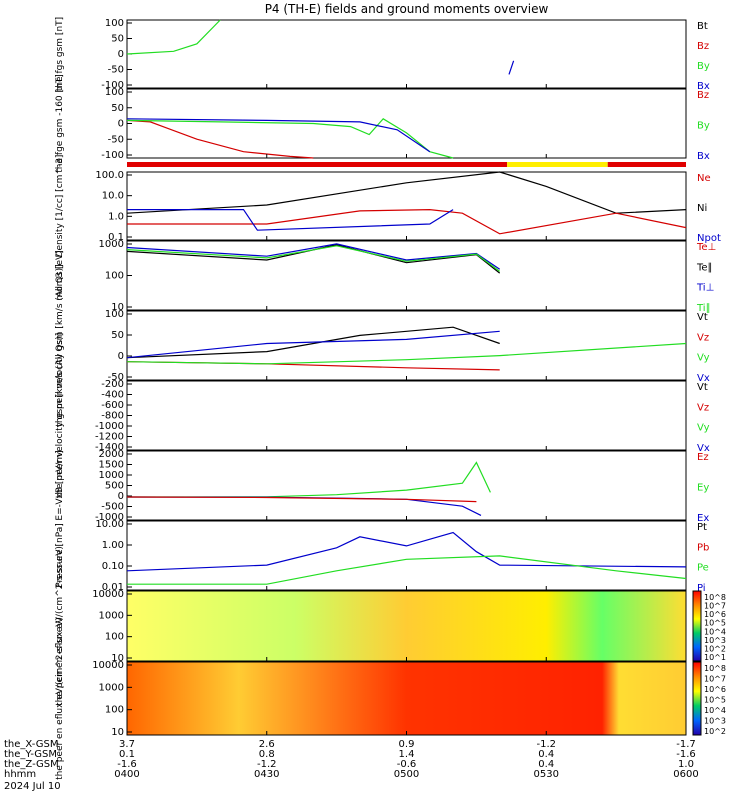 The height and width of the screenshot is (800, 750). Describe the element at coordinates (703, 547) in the screenshot. I see `legend-entry: Pb` at that location.